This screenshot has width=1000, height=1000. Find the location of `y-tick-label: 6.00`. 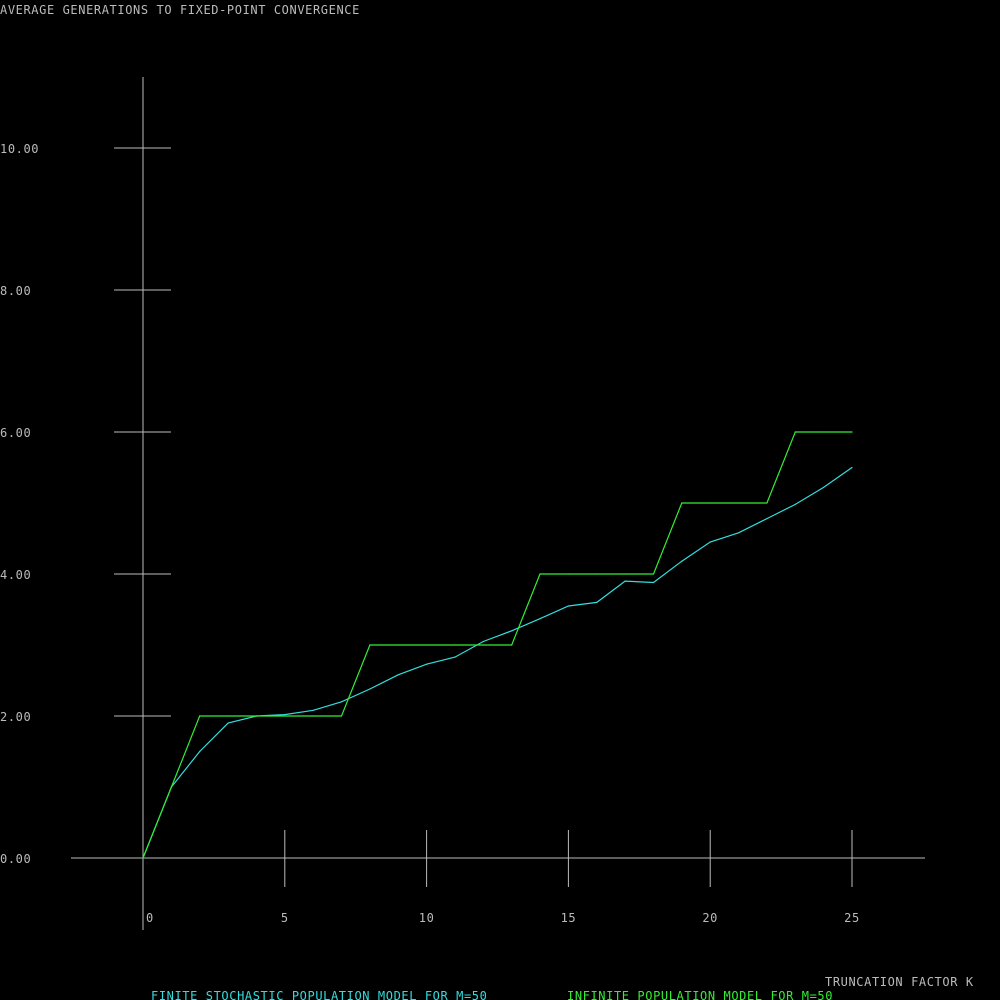

y-tick-label: 6.00 is located at coordinates (15, 433).